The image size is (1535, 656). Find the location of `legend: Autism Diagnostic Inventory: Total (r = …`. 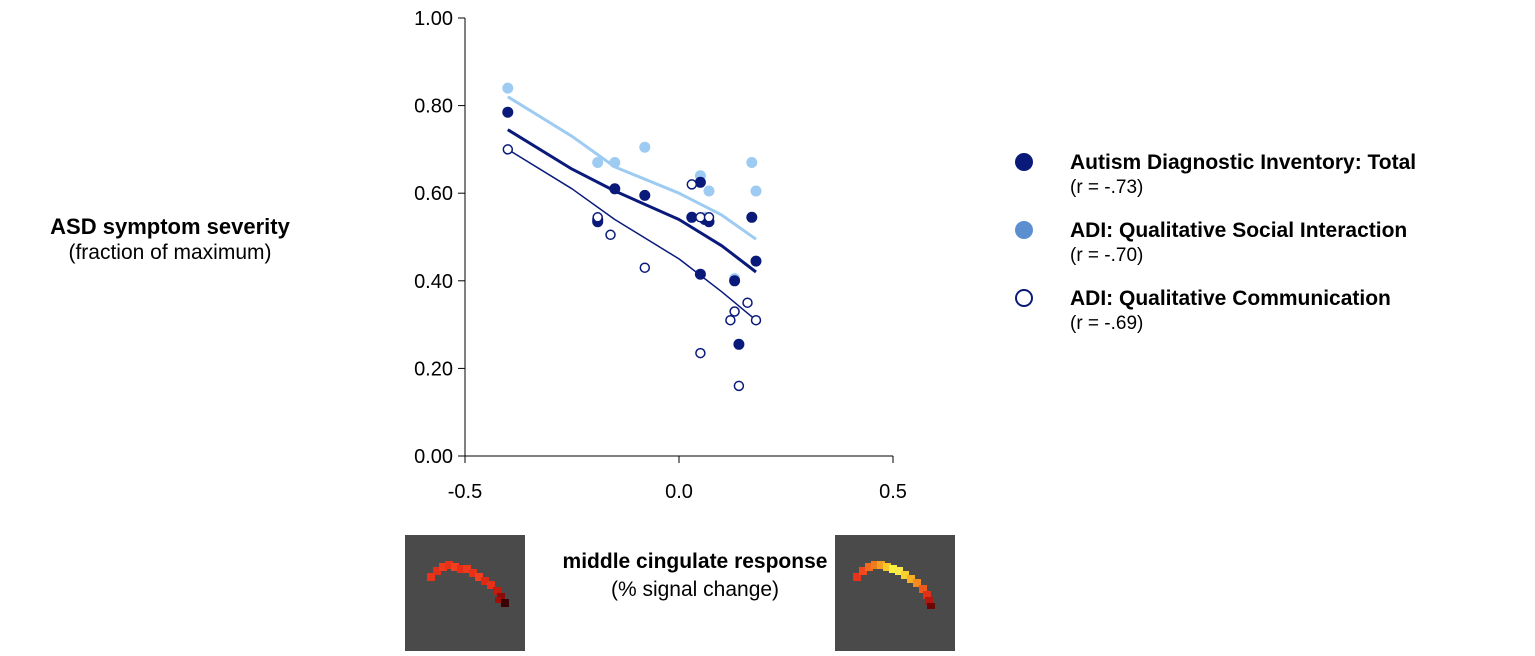

legend: Autism Diagnostic Inventory: Total (r = … is located at coordinates (1213, 252).